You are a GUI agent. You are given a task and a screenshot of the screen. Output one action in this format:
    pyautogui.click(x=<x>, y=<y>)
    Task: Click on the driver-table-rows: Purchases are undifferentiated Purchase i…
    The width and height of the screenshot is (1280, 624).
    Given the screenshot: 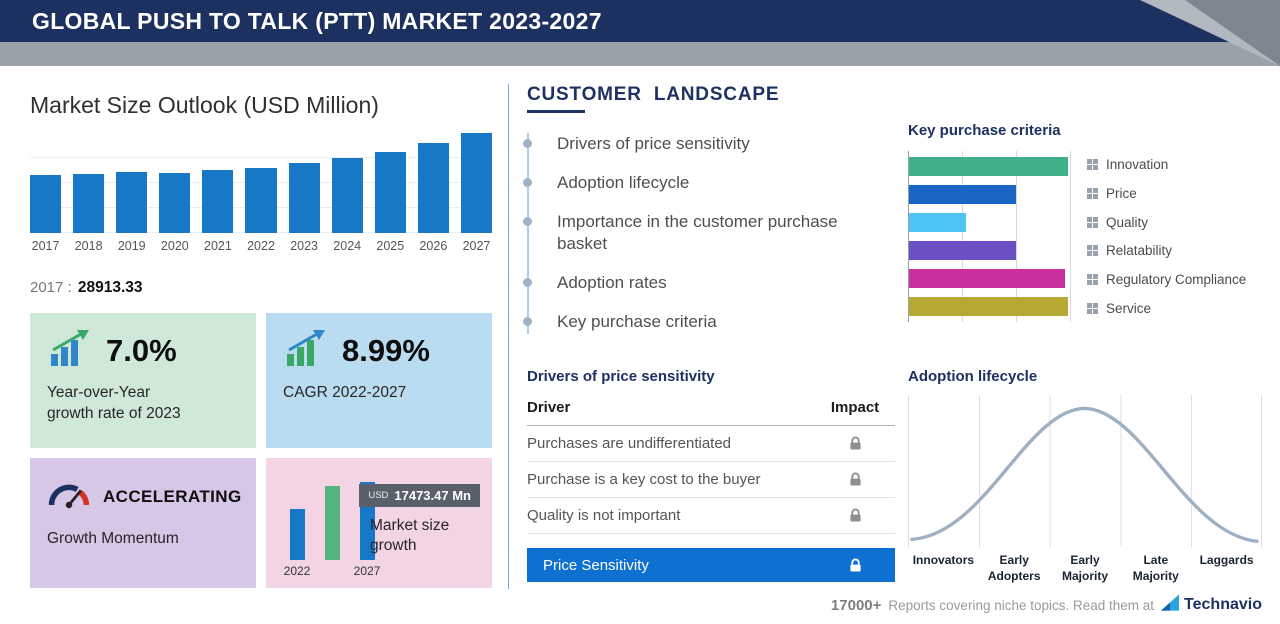 What is the action you would take?
    pyautogui.click(x=711, y=480)
    